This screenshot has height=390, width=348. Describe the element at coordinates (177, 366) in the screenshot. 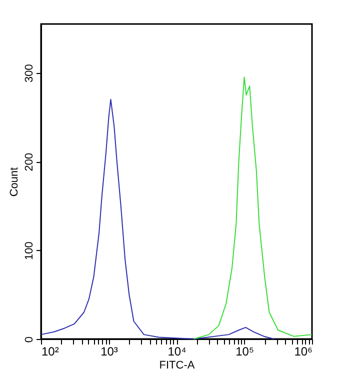

I see `x-axis-title: FITC-A` at that location.